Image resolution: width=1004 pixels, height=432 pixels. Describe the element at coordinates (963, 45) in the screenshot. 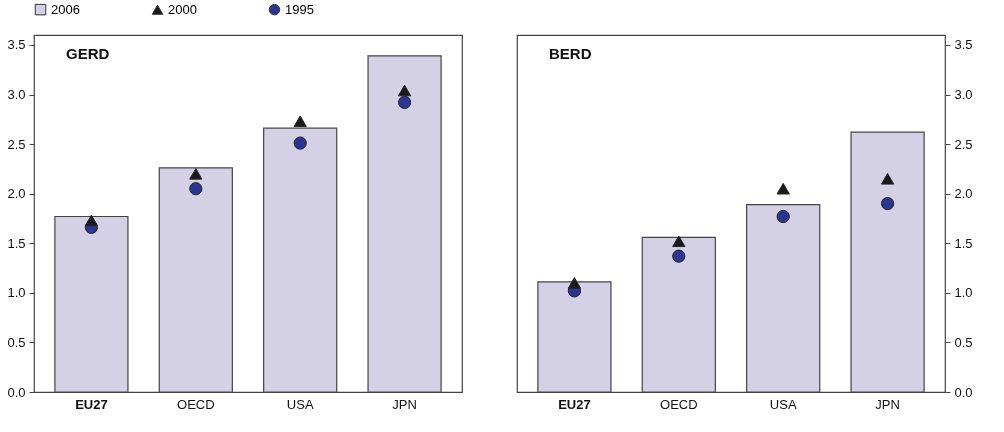

I see `y2-tick-label: 3.5` at that location.